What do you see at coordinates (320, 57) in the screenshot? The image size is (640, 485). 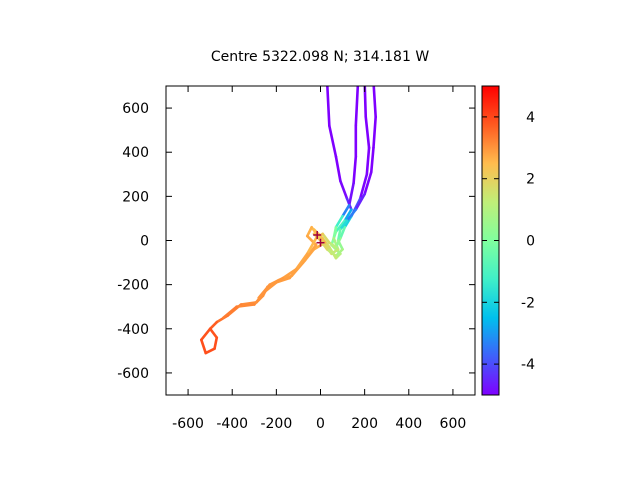 I see `chart-title: Centre 5322.098 N; 314.181 W` at bounding box center [320, 57].